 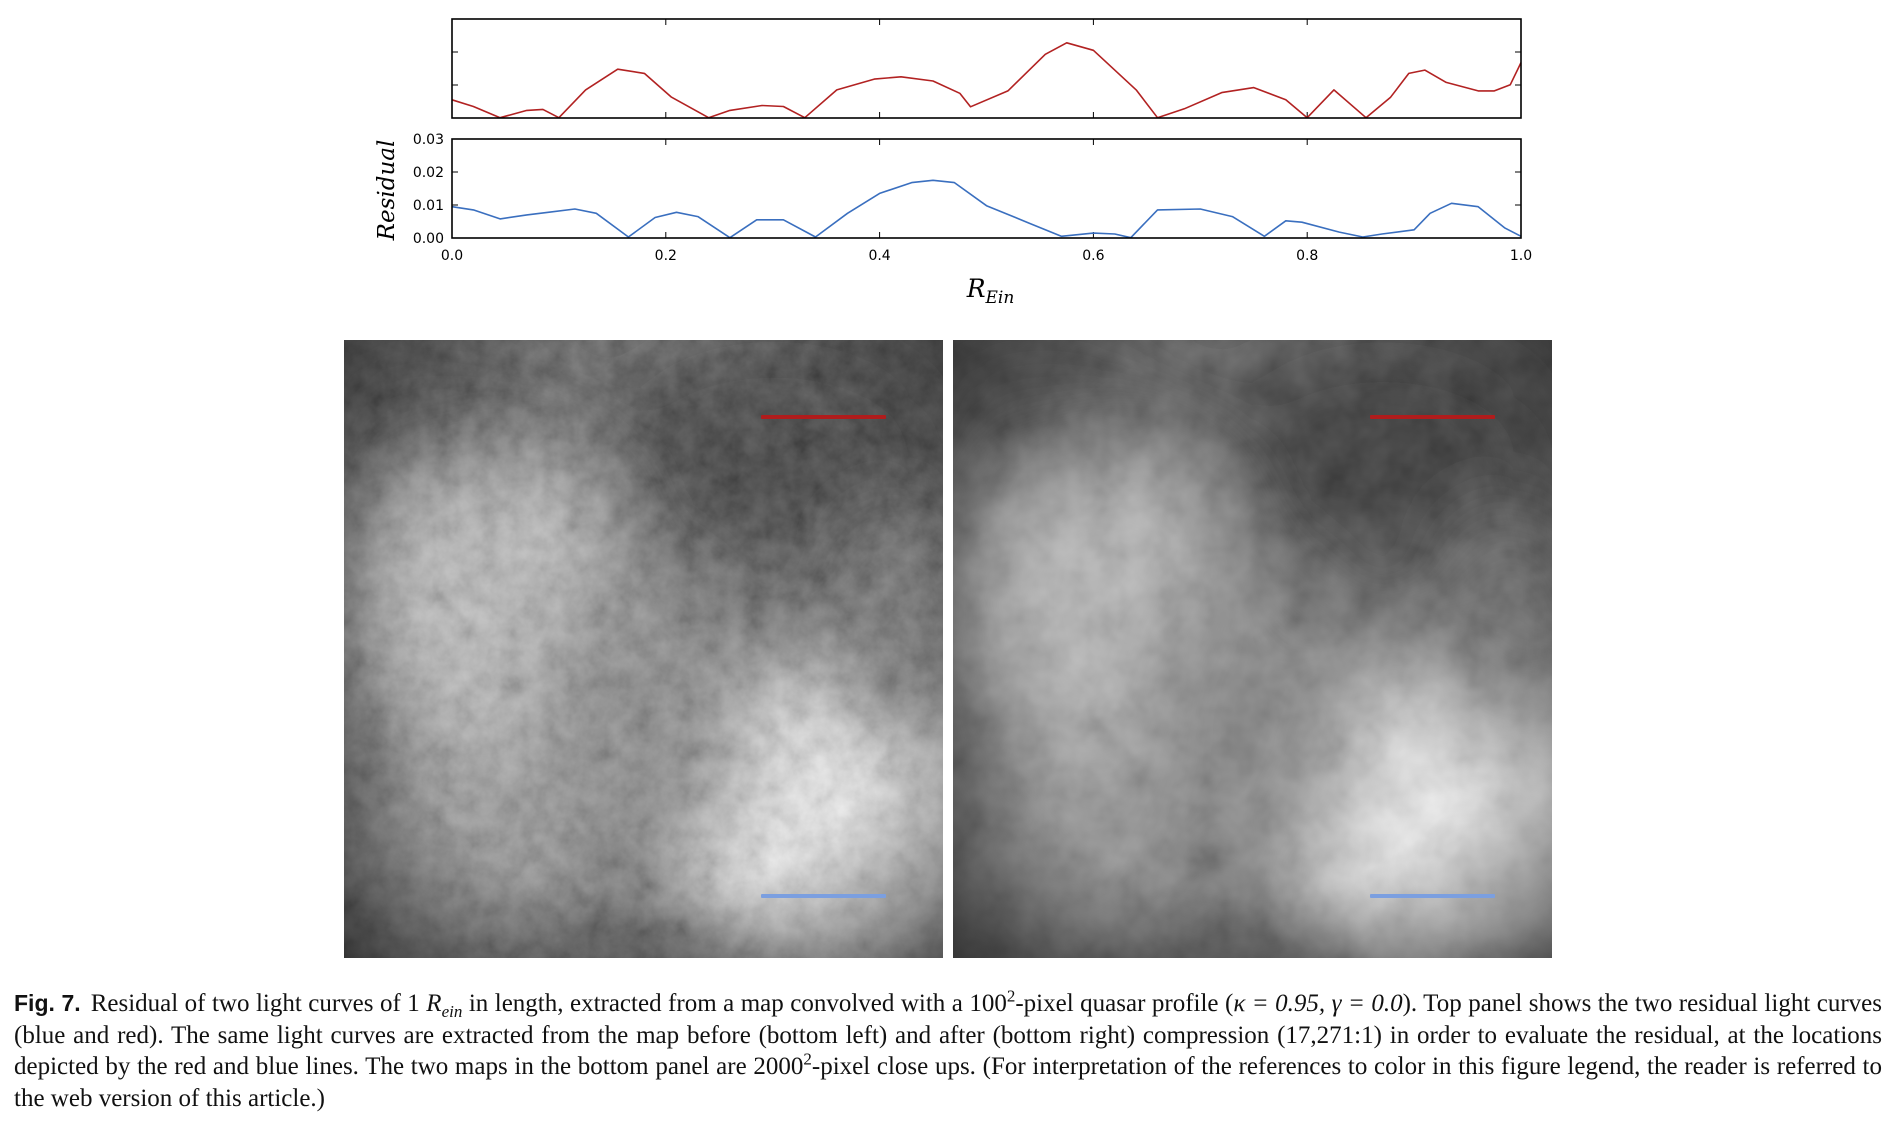 What do you see at coordinates (428, 173) in the screenshot?
I see `y-tick-label: 0.02` at bounding box center [428, 173].